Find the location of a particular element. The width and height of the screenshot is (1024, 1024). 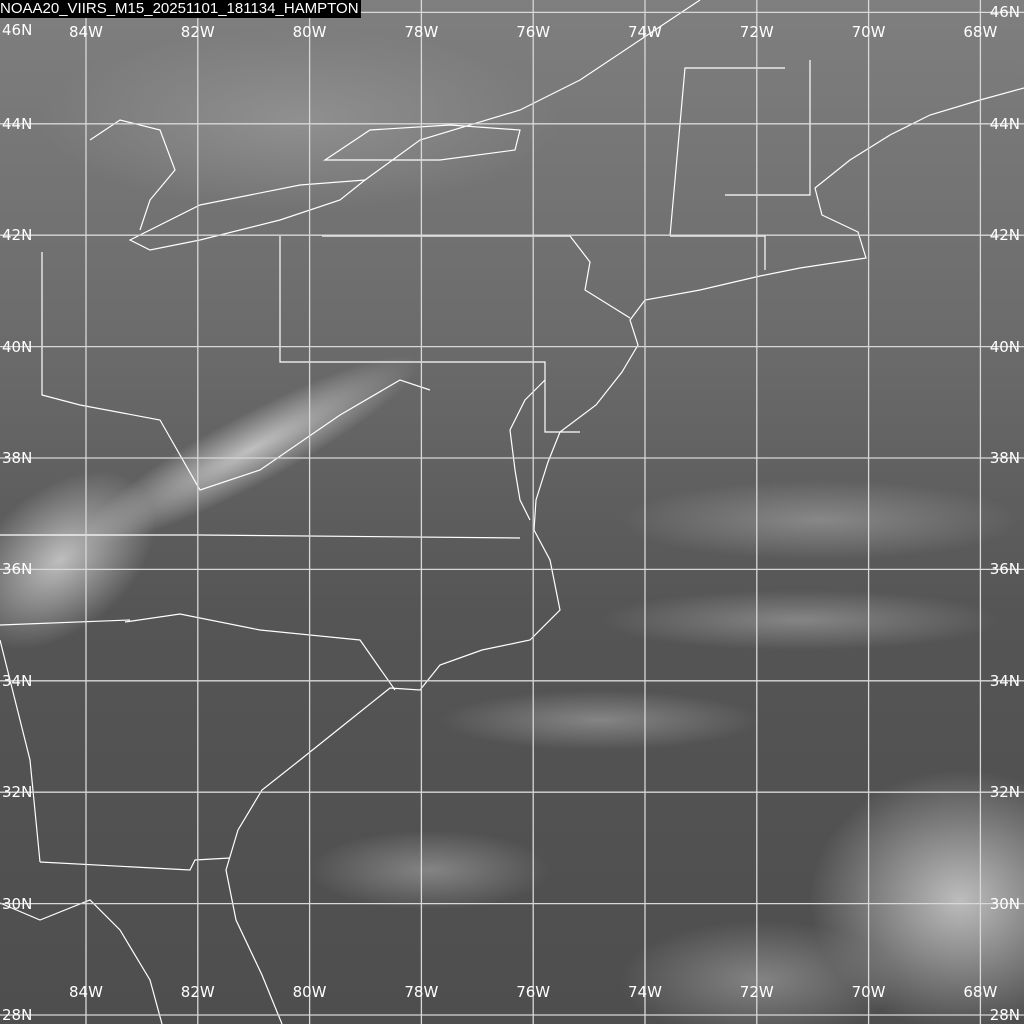

longitude-label-bottom: 70W is located at coordinates (868, 992).